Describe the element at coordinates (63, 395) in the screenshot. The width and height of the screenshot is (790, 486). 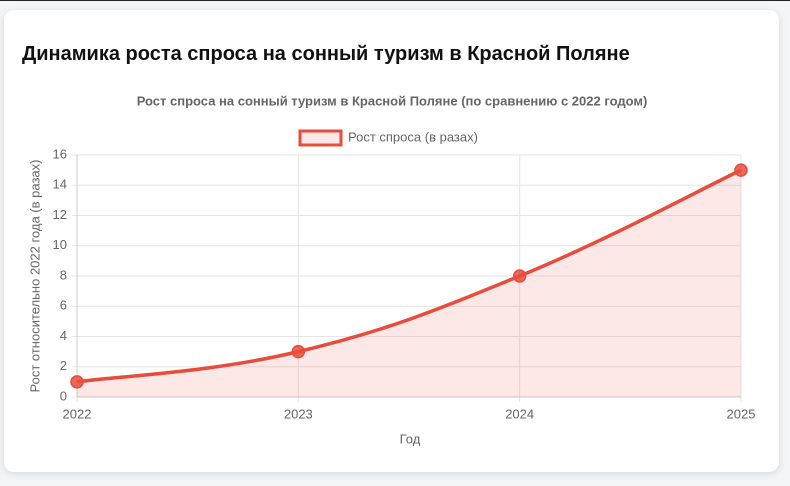
I see `y-tick-label: 0` at that location.